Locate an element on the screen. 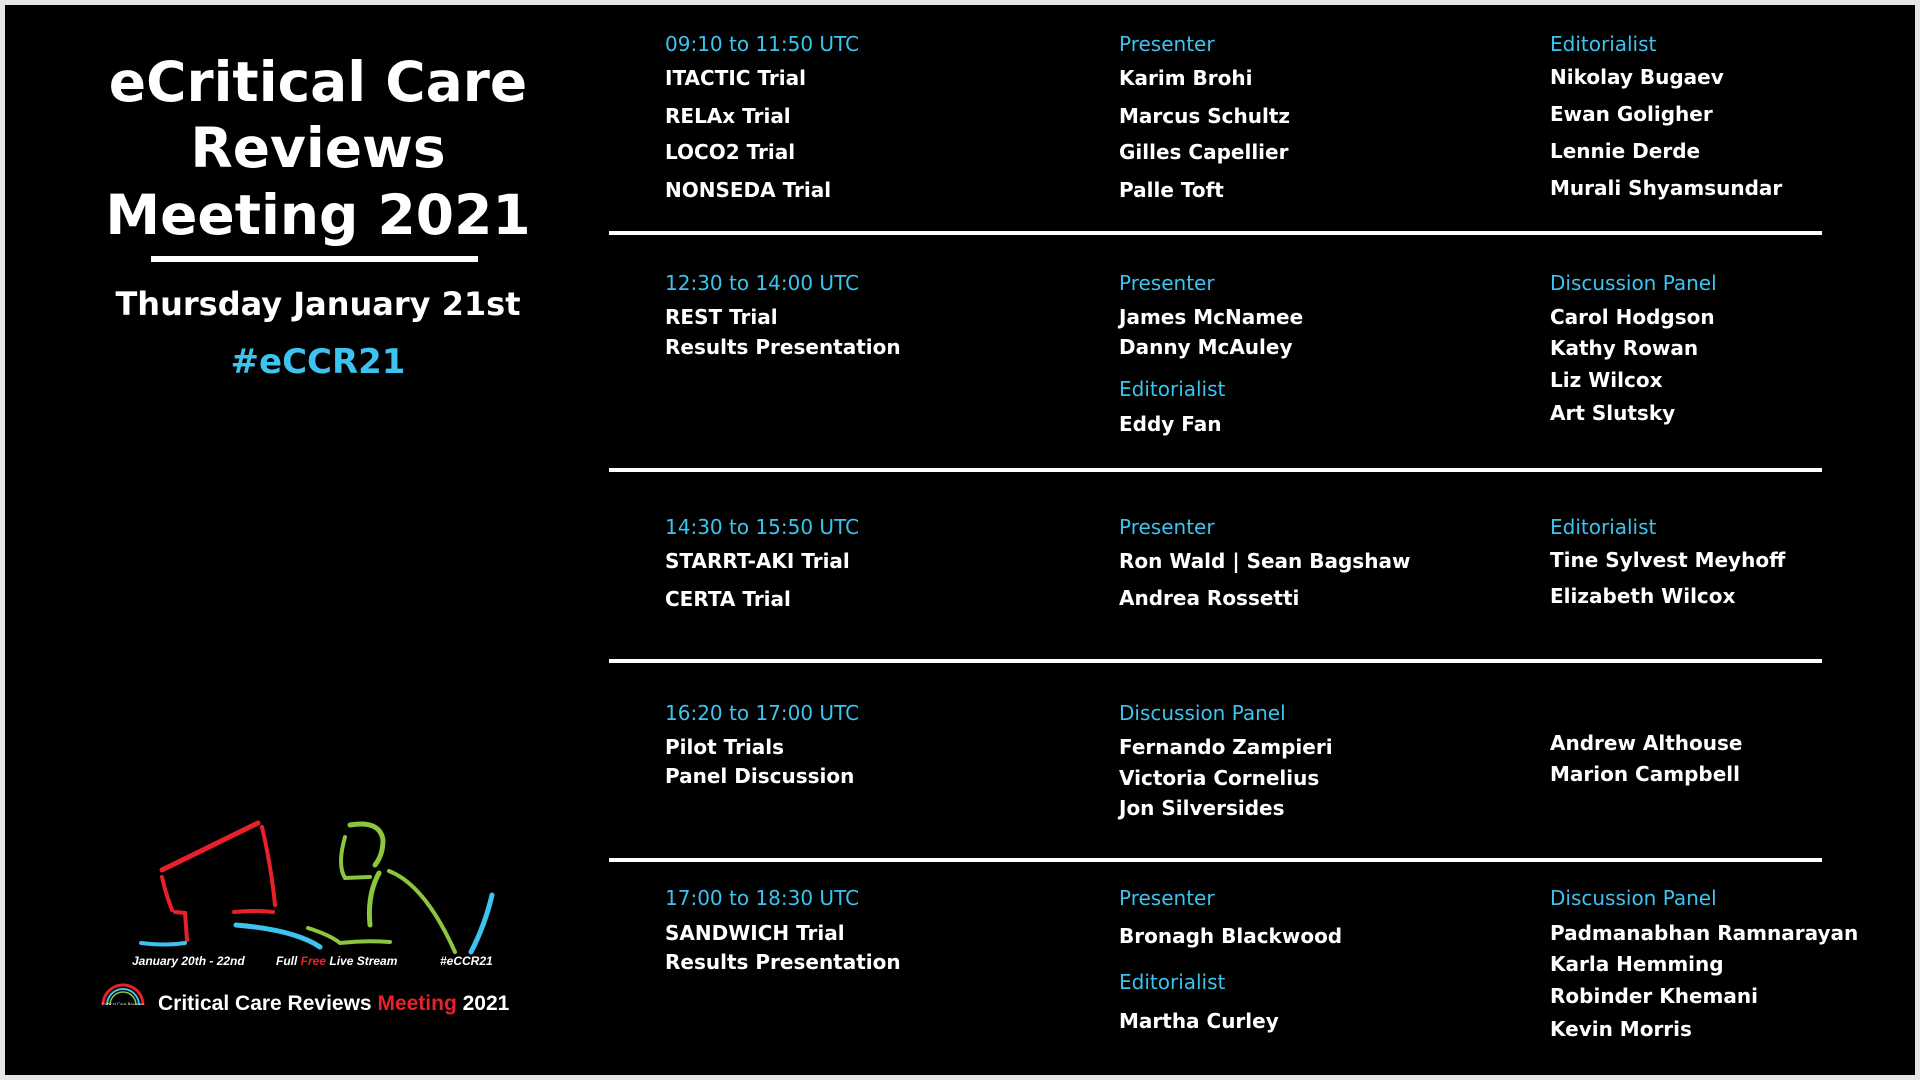 This screenshot has height=1080, width=1920. person-name: Jon Silversides is located at coordinates (1202, 808).